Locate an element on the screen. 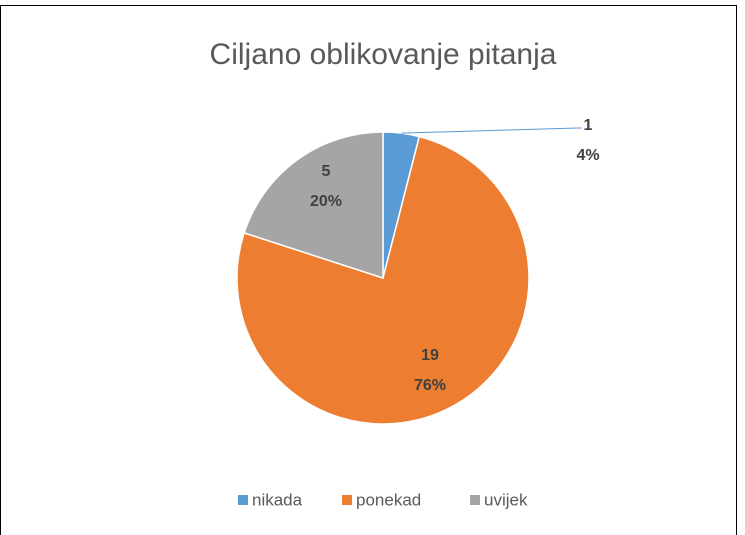 This screenshot has height=535, width=745. legend-label: nikada is located at coordinates (277, 499).